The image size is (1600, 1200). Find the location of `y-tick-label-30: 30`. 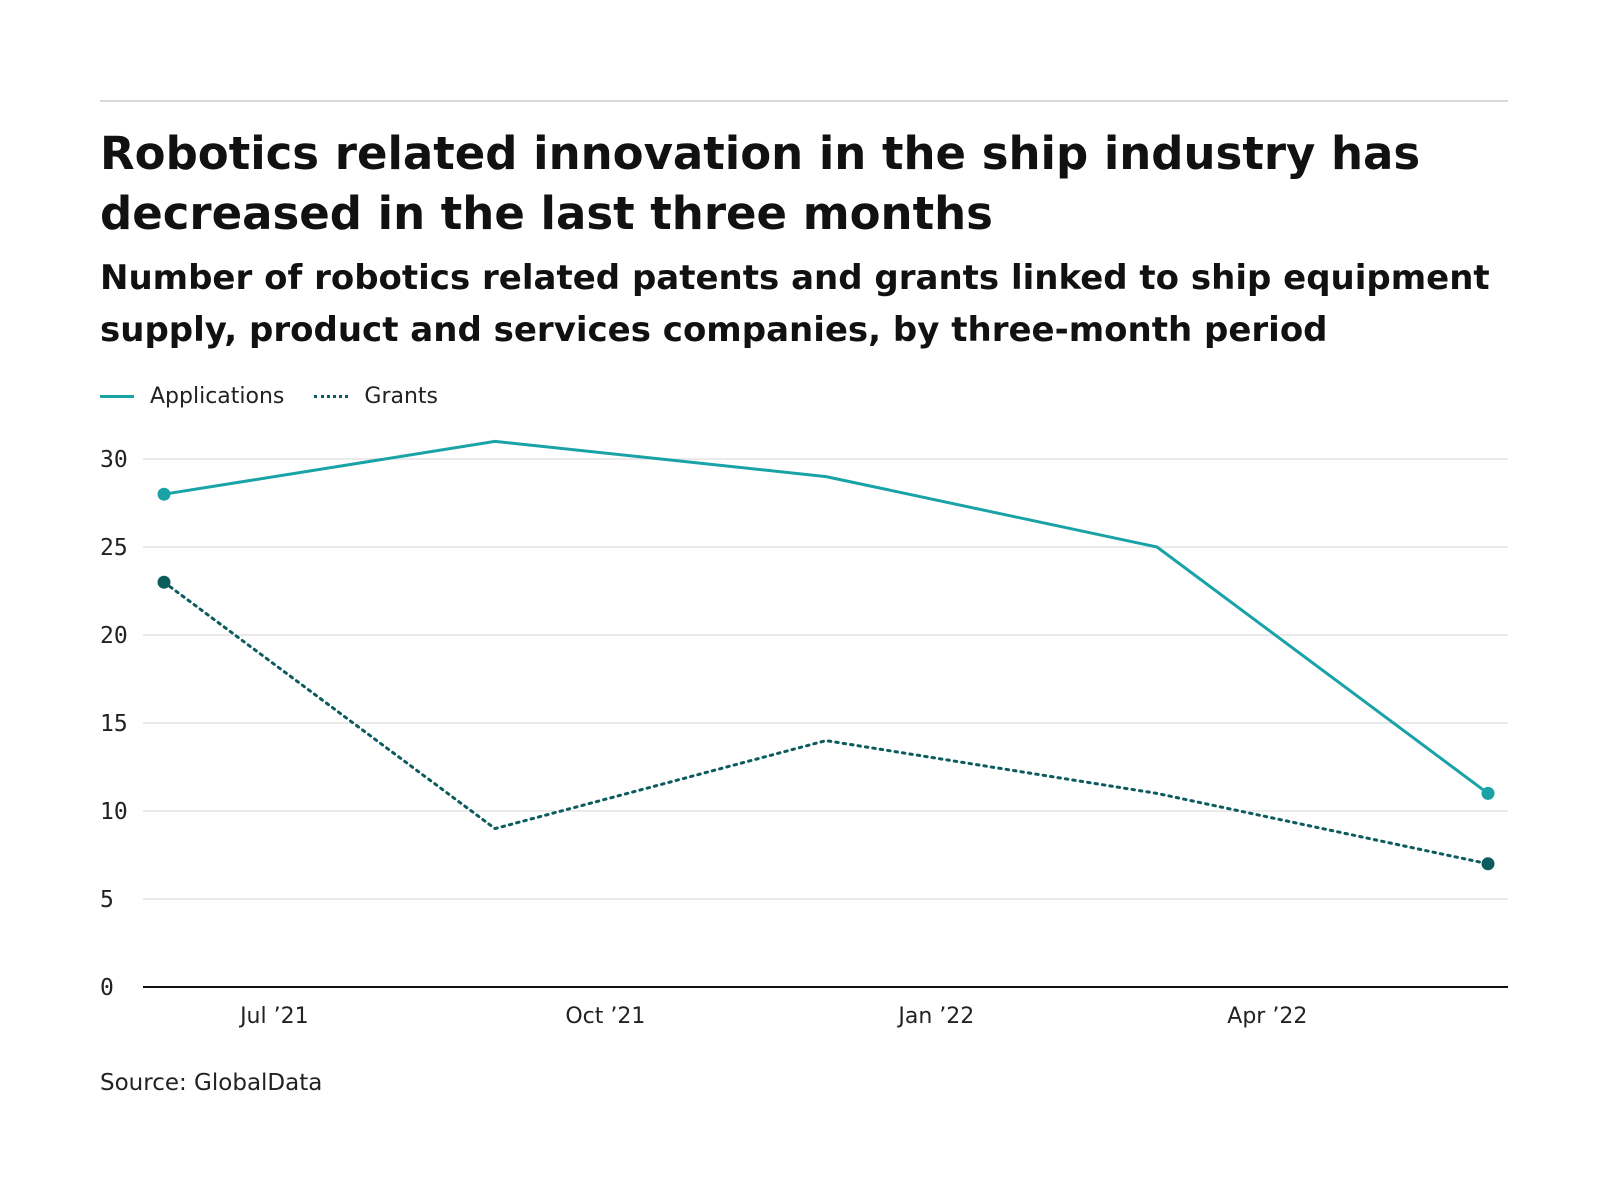

y-tick-label-30: 30 is located at coordinates (114, 460).